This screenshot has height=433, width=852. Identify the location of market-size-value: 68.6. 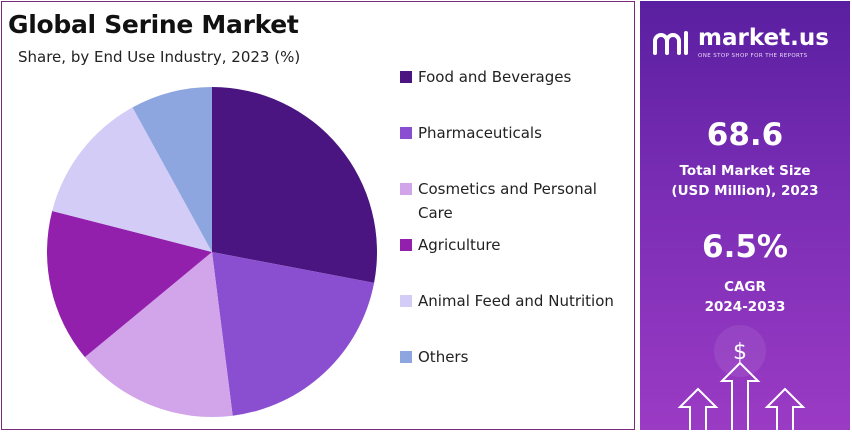
(745, 135).